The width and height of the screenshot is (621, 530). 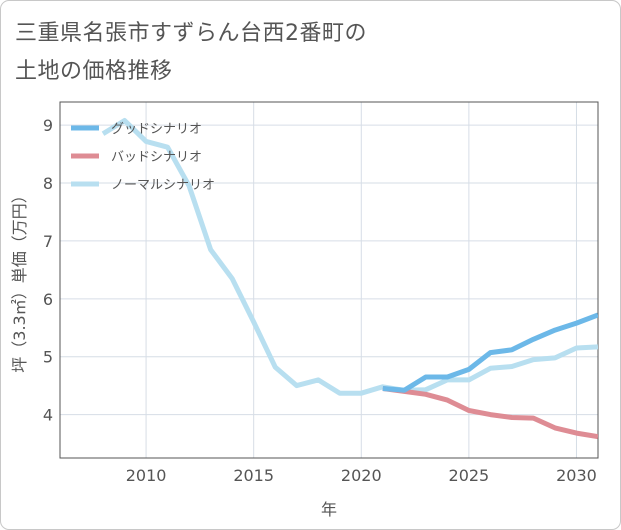 I want to click on y-tick-label: 8, so click(x=48, y=183).